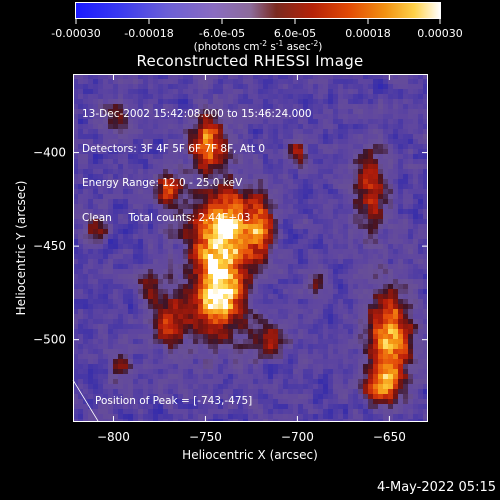 Image resolution: width=500 pixels, height=500 pixels. Describe the element at coordinates (258, 10) in the screenshot. I see `colorbar` at that location.